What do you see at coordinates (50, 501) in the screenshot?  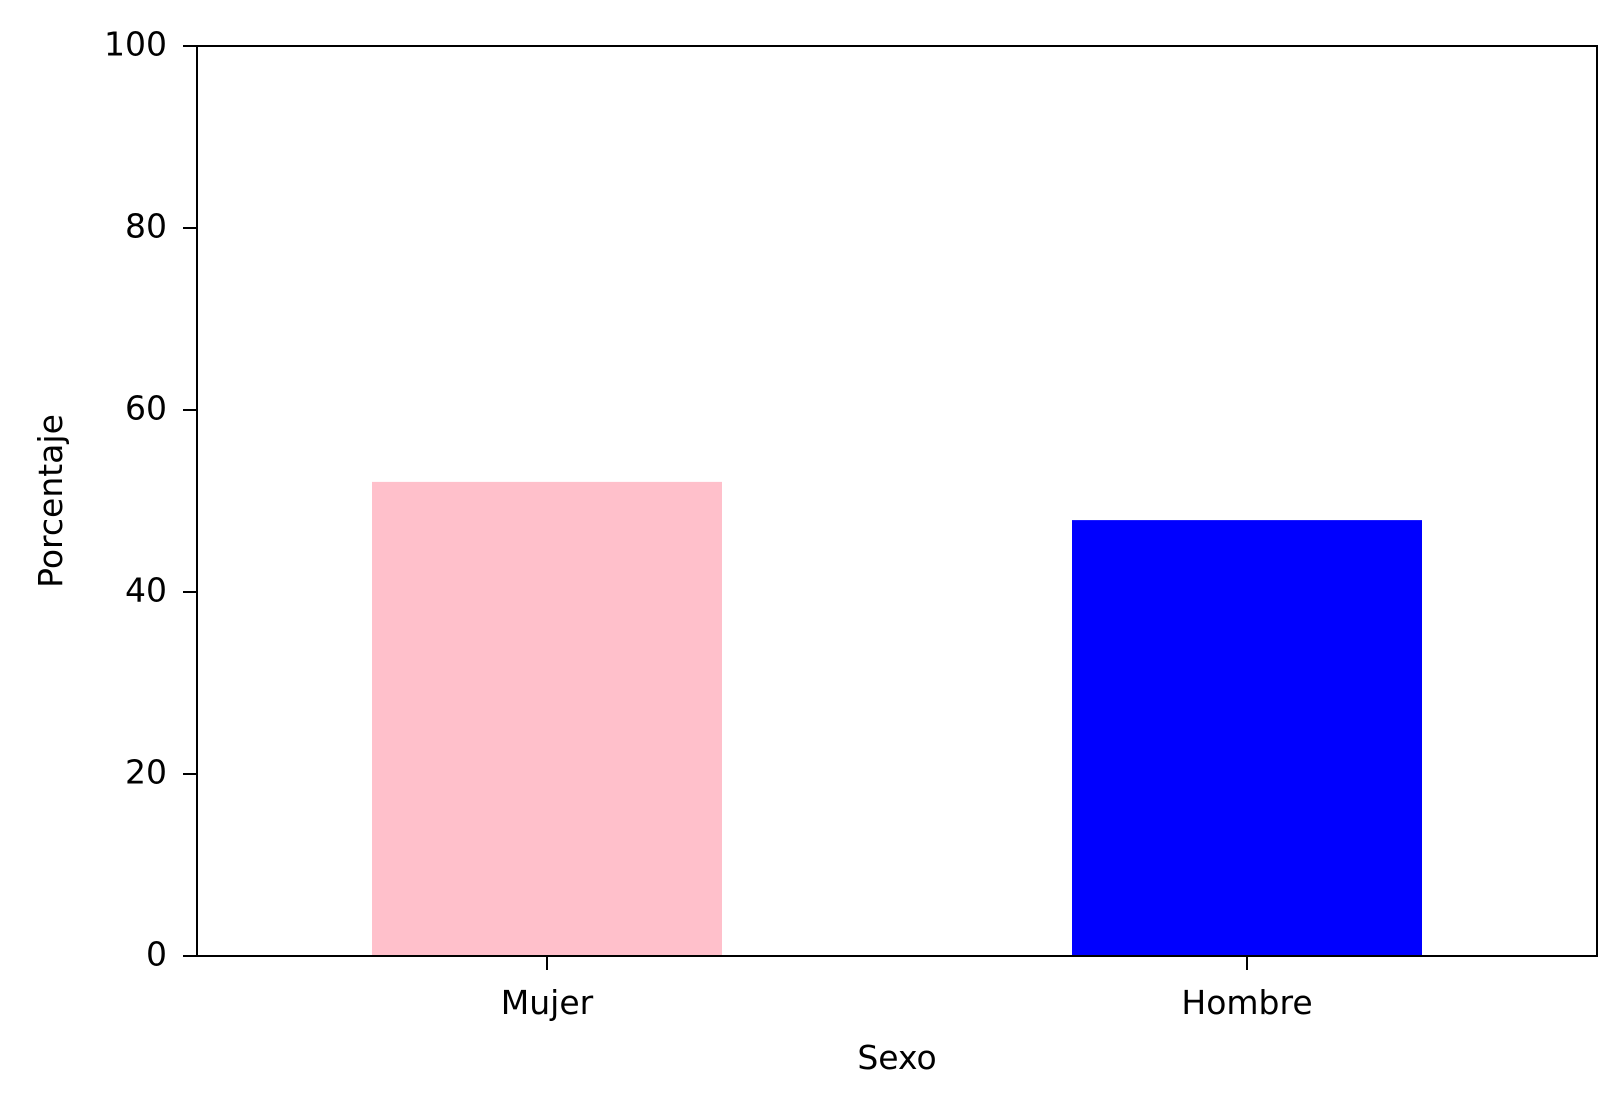 I see `y-axis-label: Porcentaje` at bounding box center [50, 501].